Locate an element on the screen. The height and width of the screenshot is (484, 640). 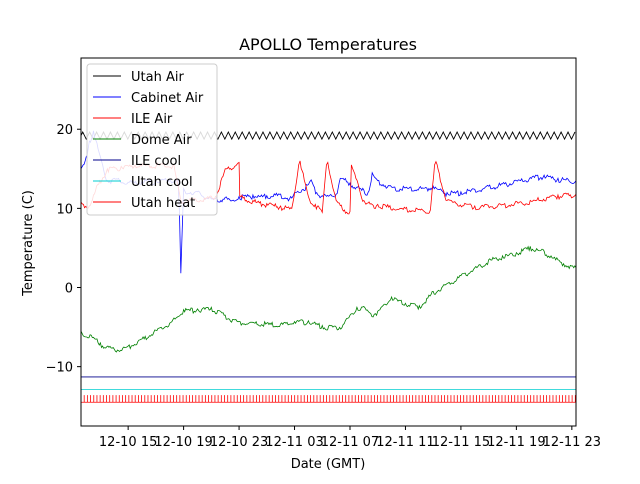
series-line-utah-heat is located at coordinates (328, 399).